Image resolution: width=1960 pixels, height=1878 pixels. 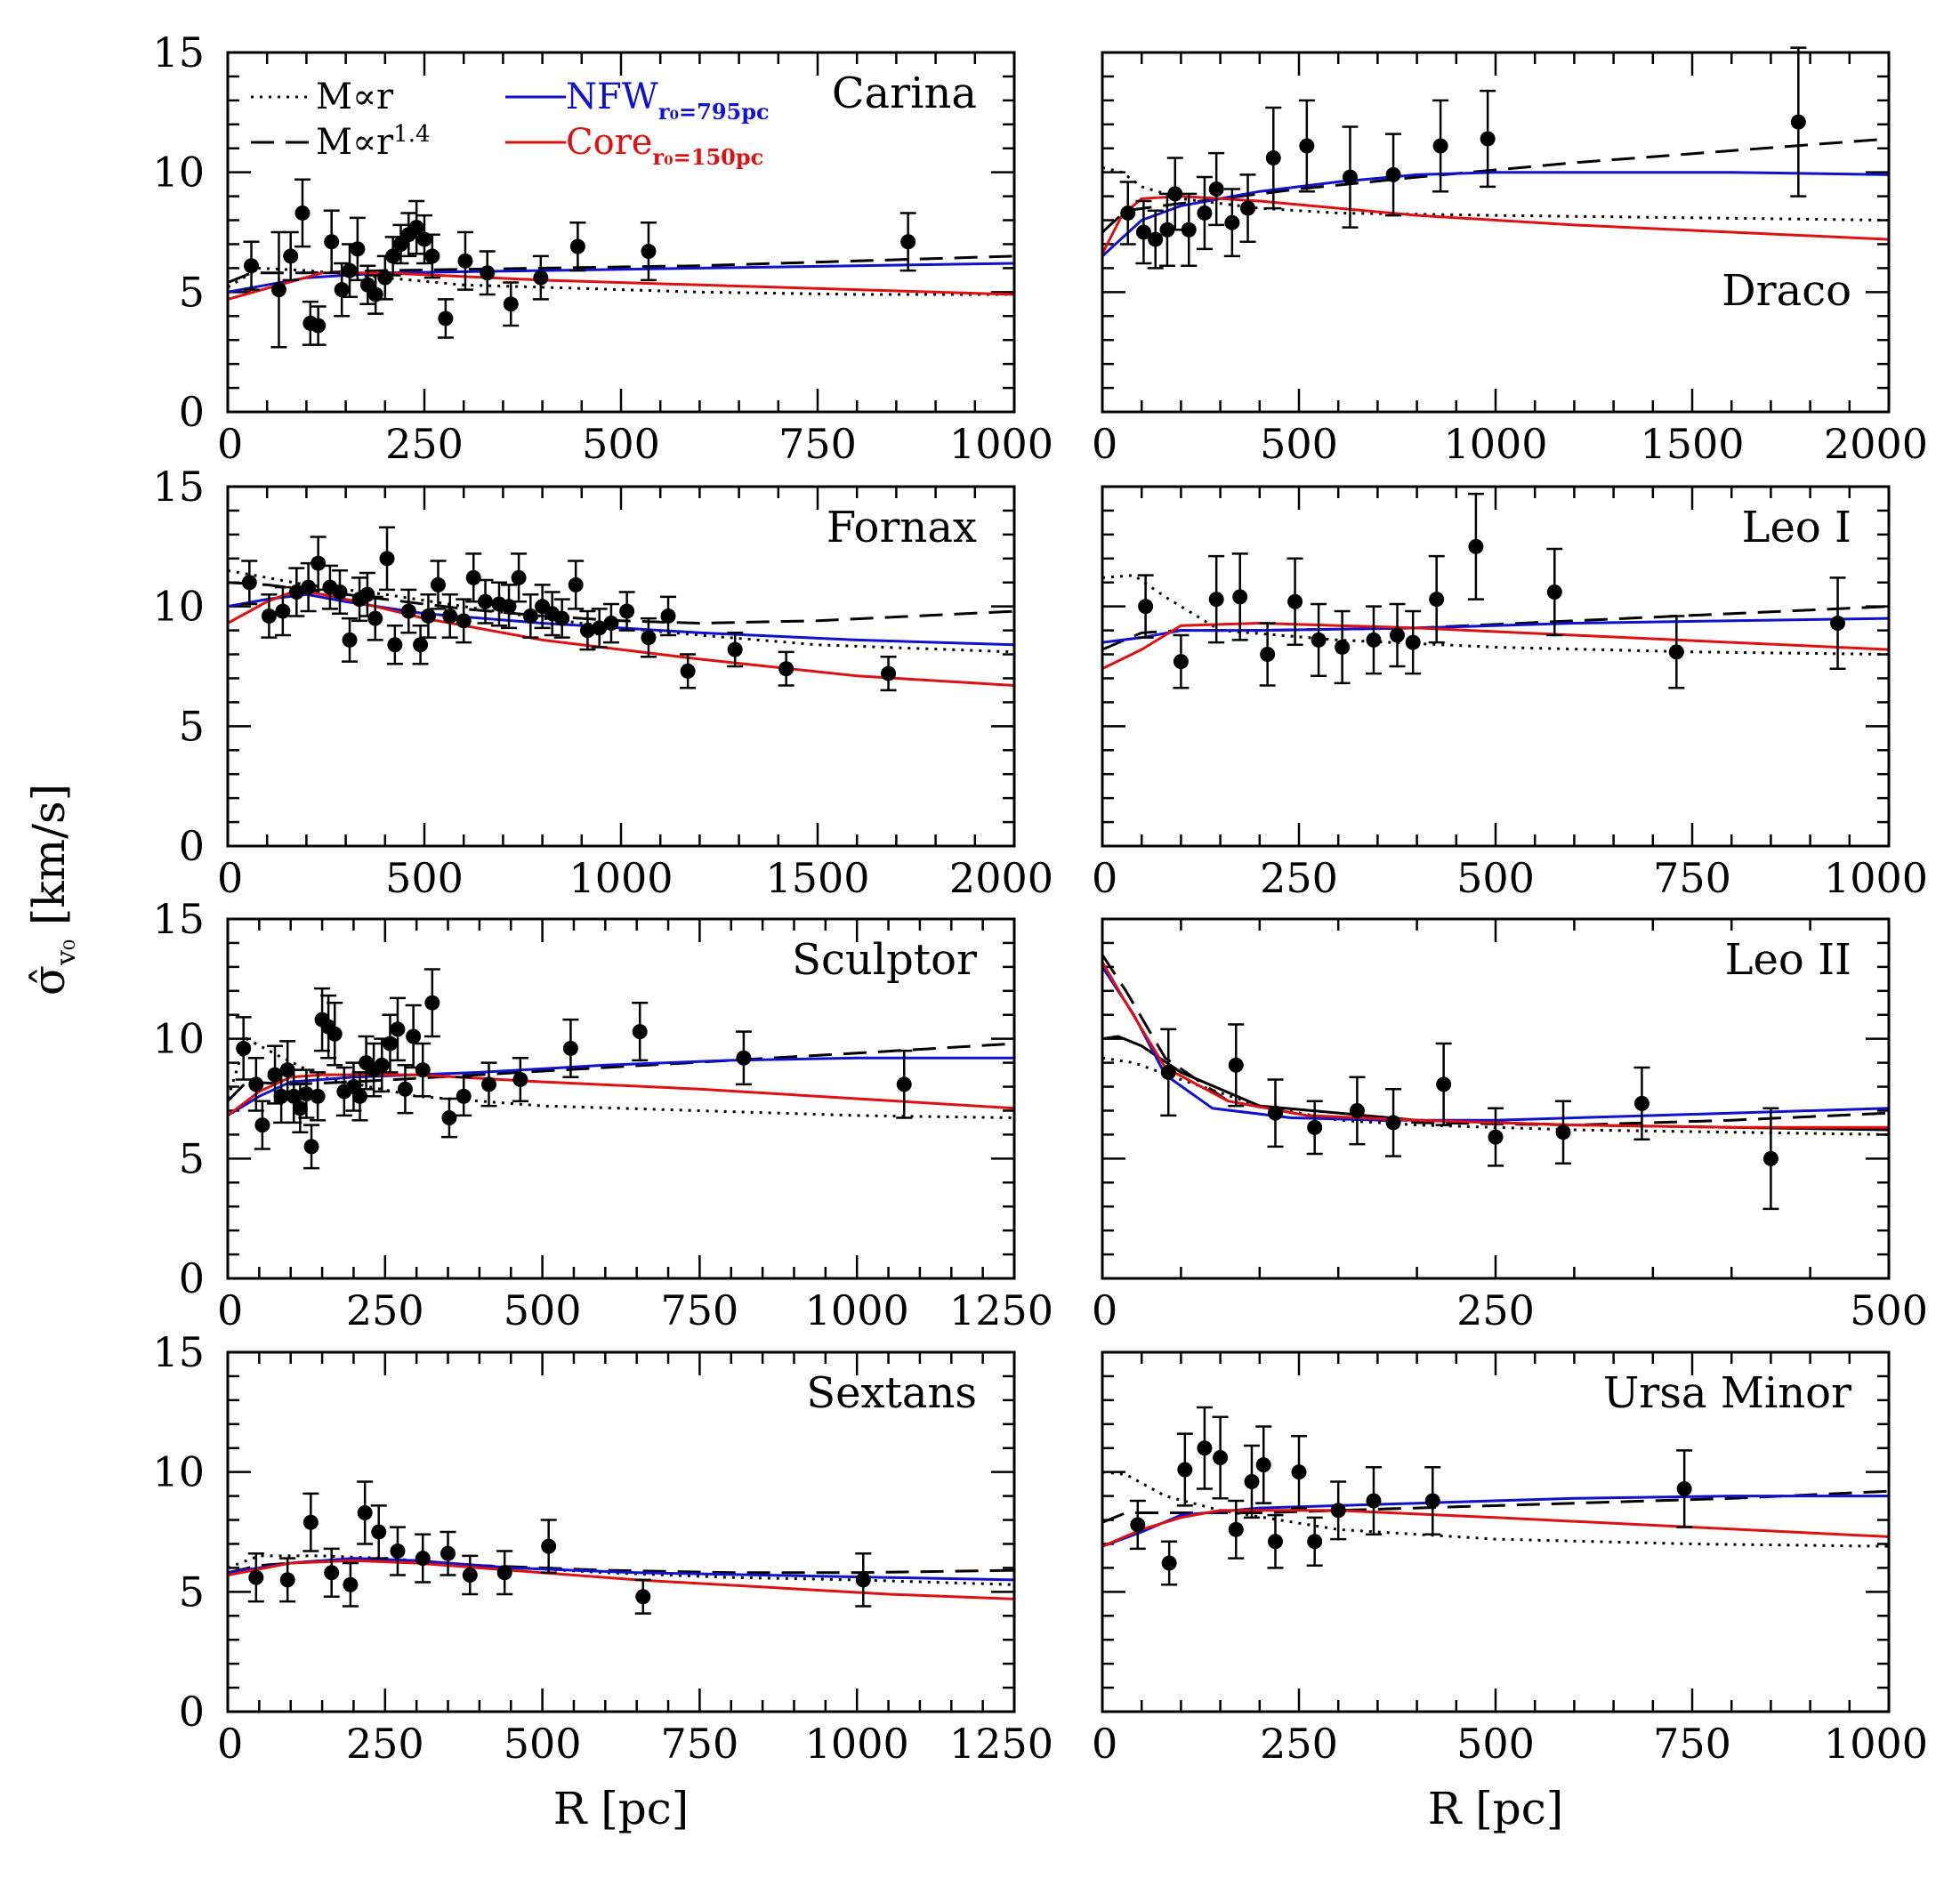 What do you see at coordinates (1496, 1045) in the screenshot?
I see `model-curves` at bounding box center [1496, 1045].